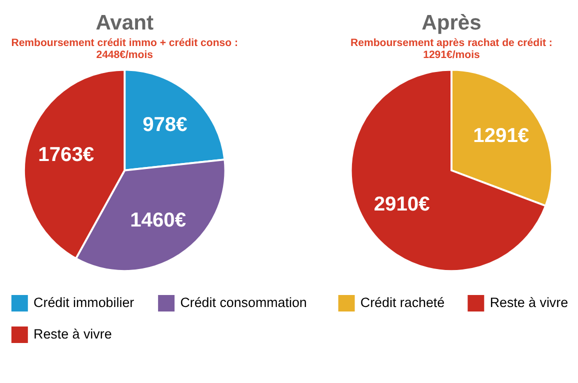 The width and height of the screenshot is (578, 383). Describe the element at coordinates (165, 125) in the screenshot. I see `data-label: 978€` at that location.